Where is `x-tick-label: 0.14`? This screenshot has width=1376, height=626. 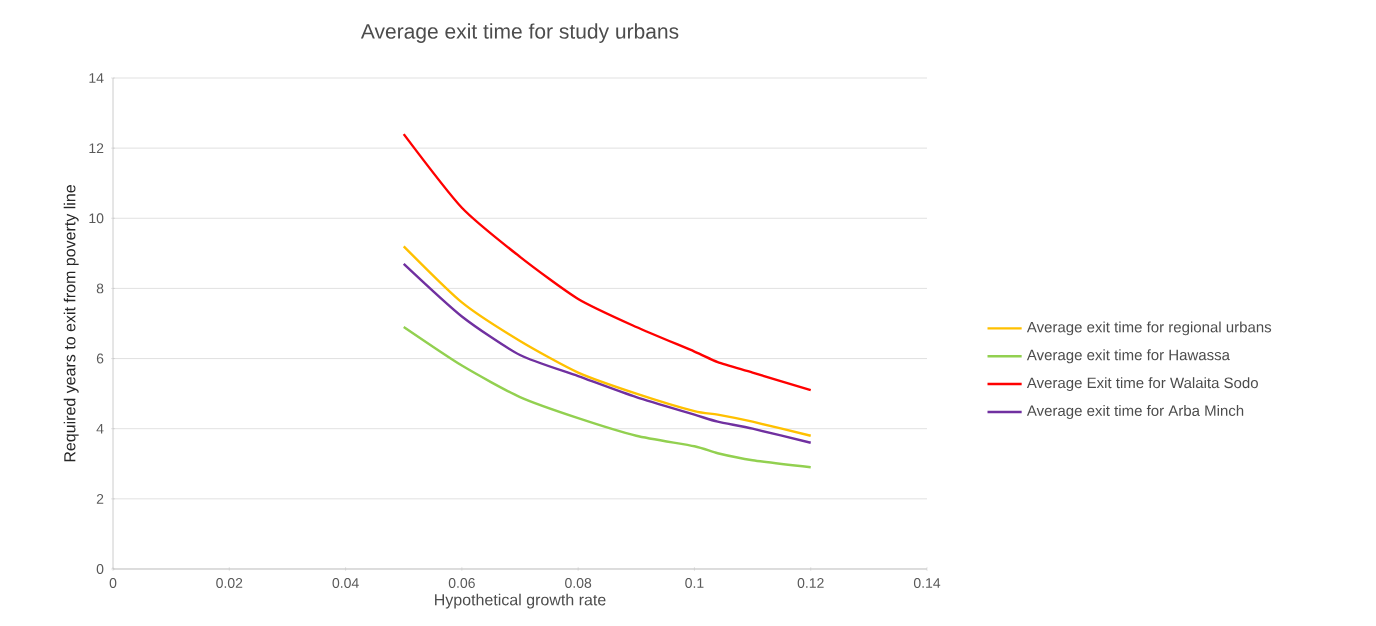 x-tick-label: 0.14 is located at coordinates (927, 583).